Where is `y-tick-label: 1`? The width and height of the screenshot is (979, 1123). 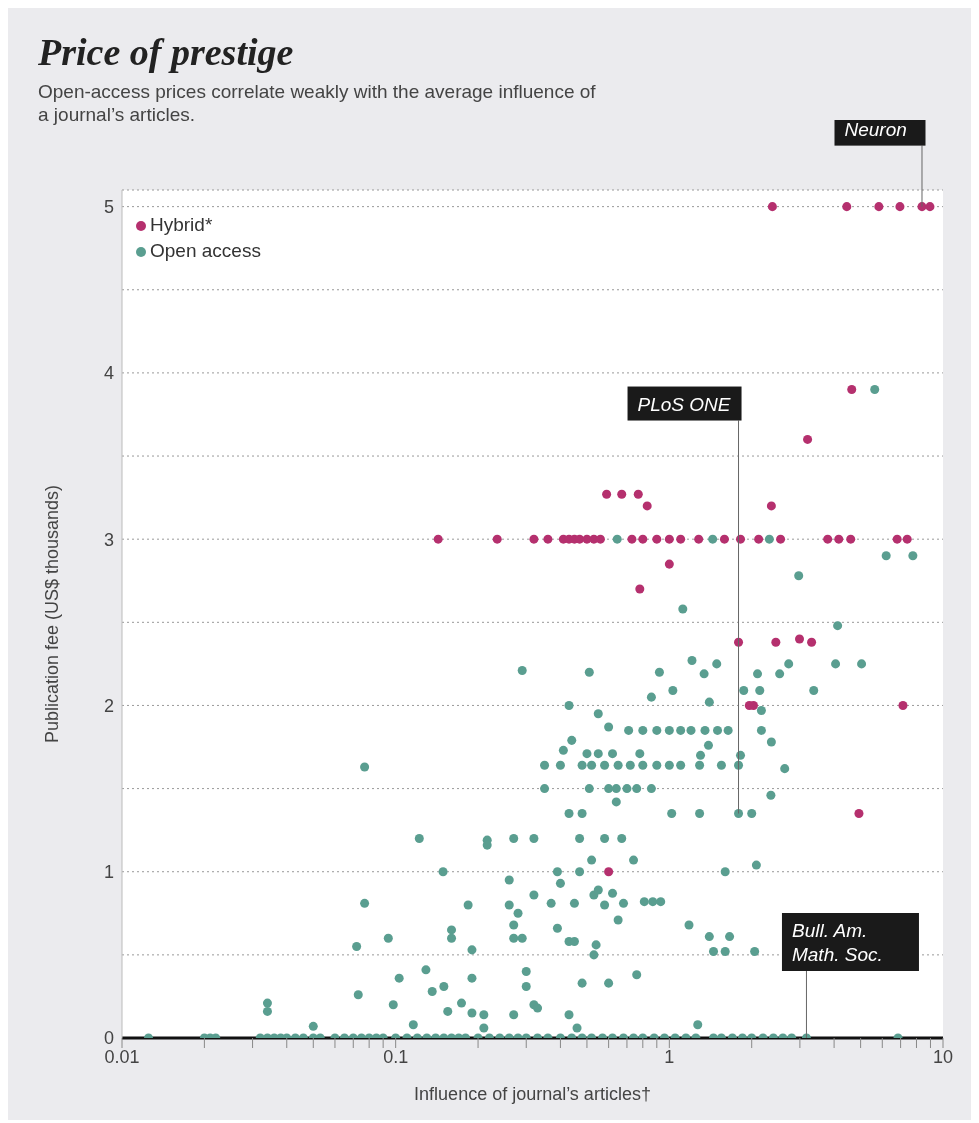 y-tick-label: 1 is located at coordinates (108, 872).